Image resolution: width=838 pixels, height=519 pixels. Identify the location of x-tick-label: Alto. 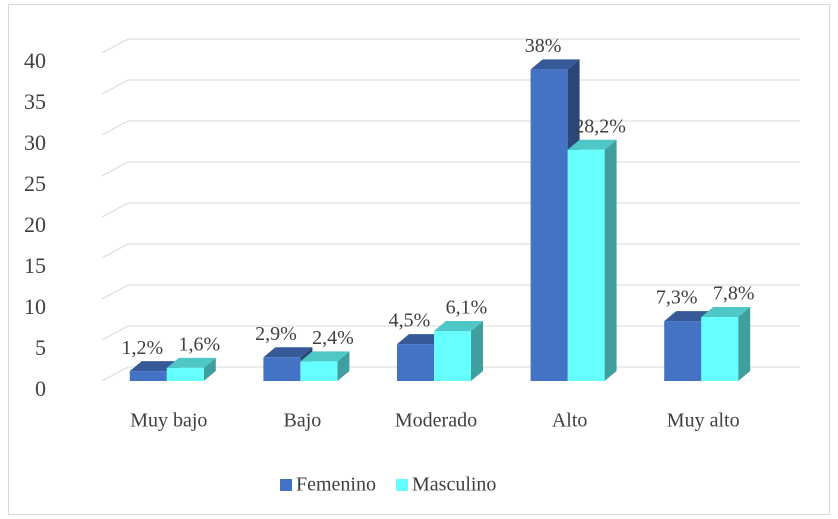
(570, 421).